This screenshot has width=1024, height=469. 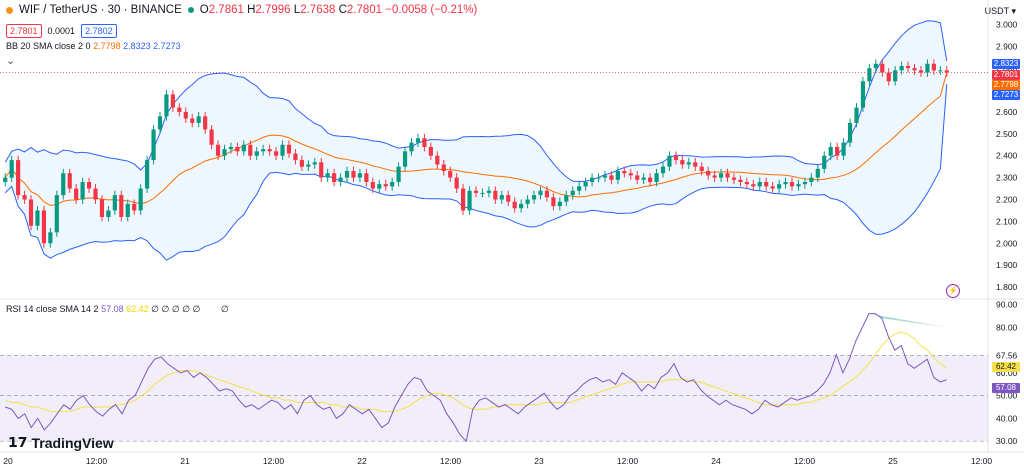 I want to click on logo-text: TradingView, so click(x=72, y=442).